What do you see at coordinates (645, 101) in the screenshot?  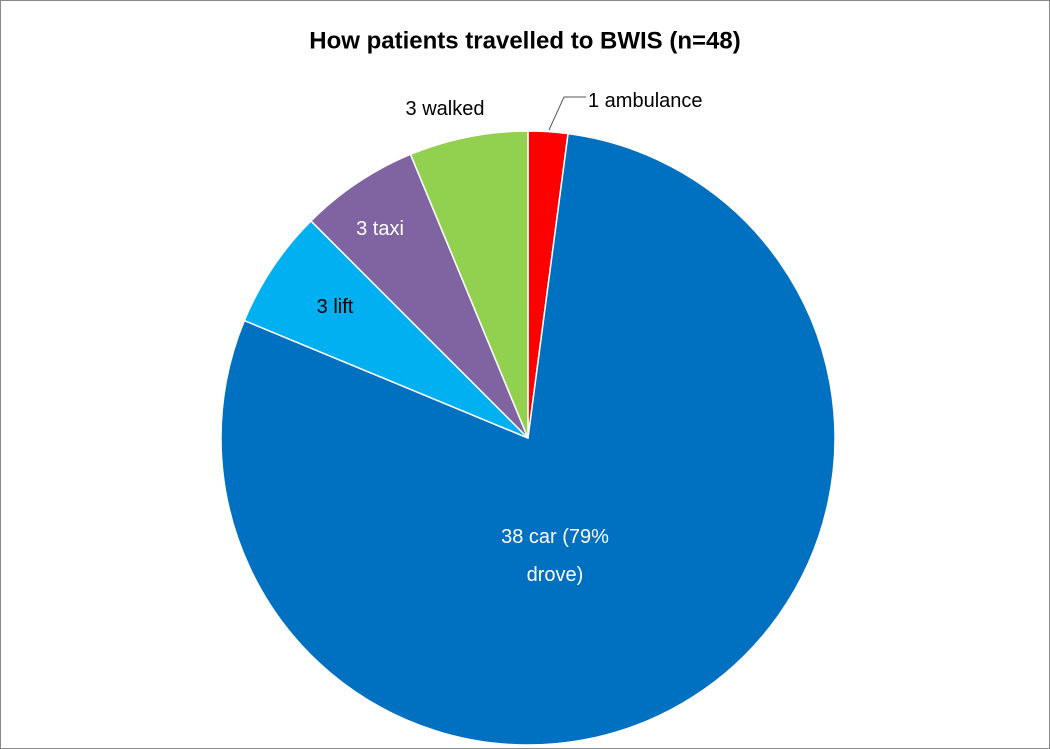 I see `data-label: 1 ambulance` at bounding box center [645, 101].